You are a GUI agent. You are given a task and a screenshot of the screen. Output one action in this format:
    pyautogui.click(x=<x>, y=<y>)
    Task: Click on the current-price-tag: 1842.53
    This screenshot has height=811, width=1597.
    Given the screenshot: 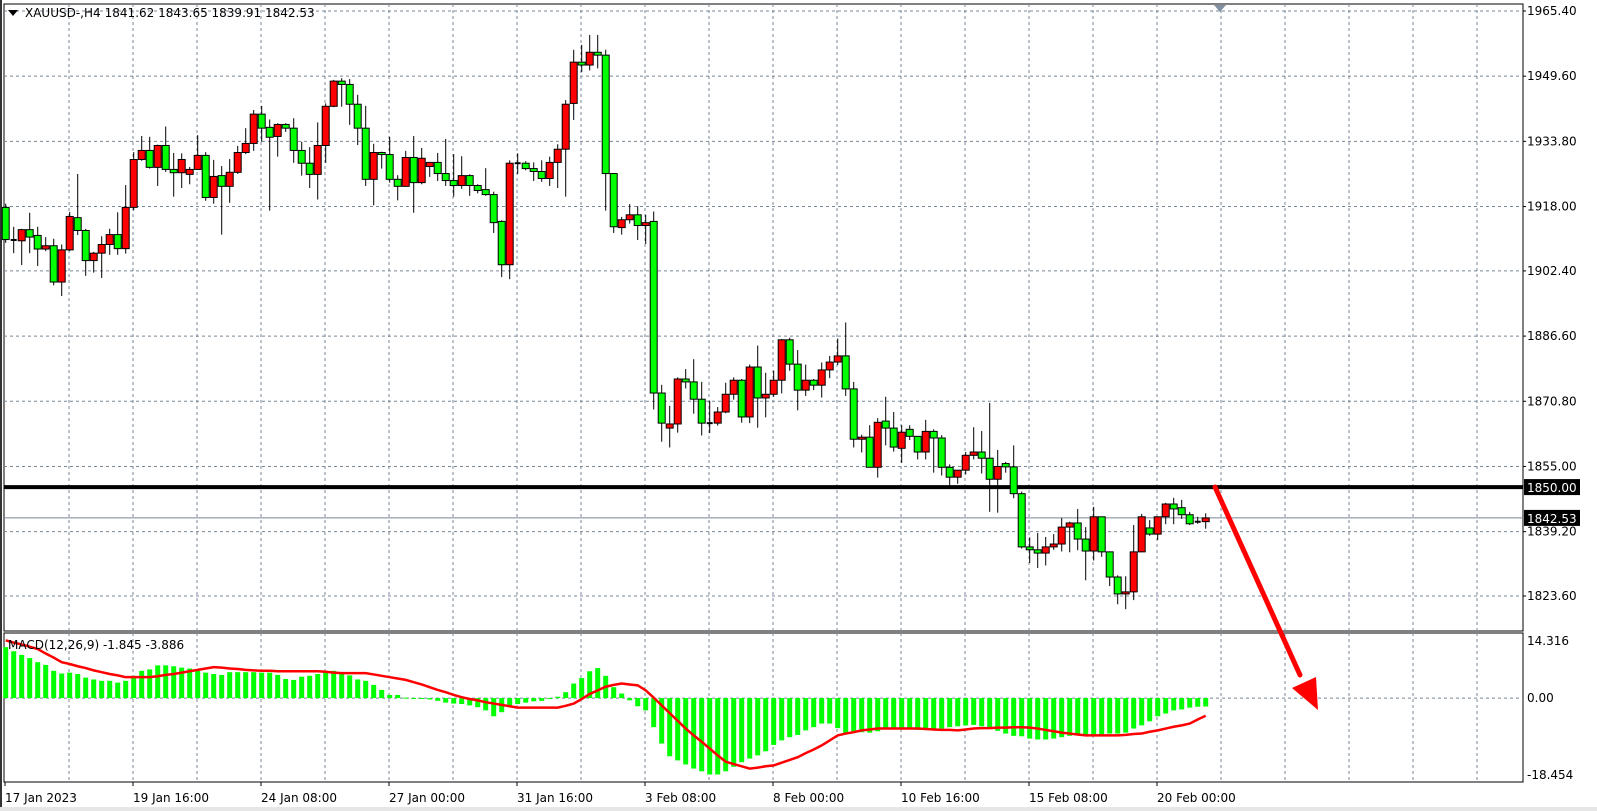 What is the action you would take?
    pyautogui.click(x=1552, y=517)
    